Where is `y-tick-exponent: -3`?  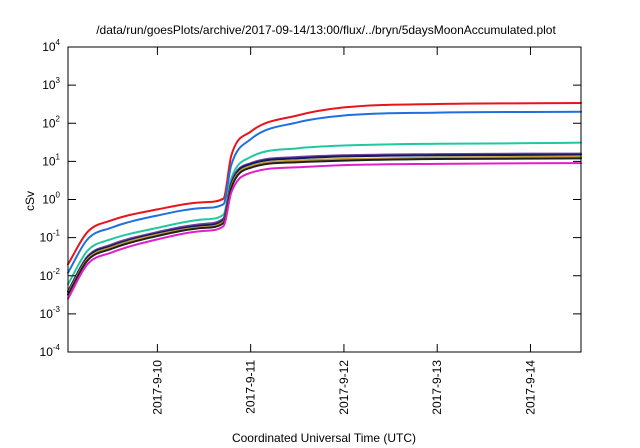
y-tick-exponent: -3 is located at coordinates (57, 309).